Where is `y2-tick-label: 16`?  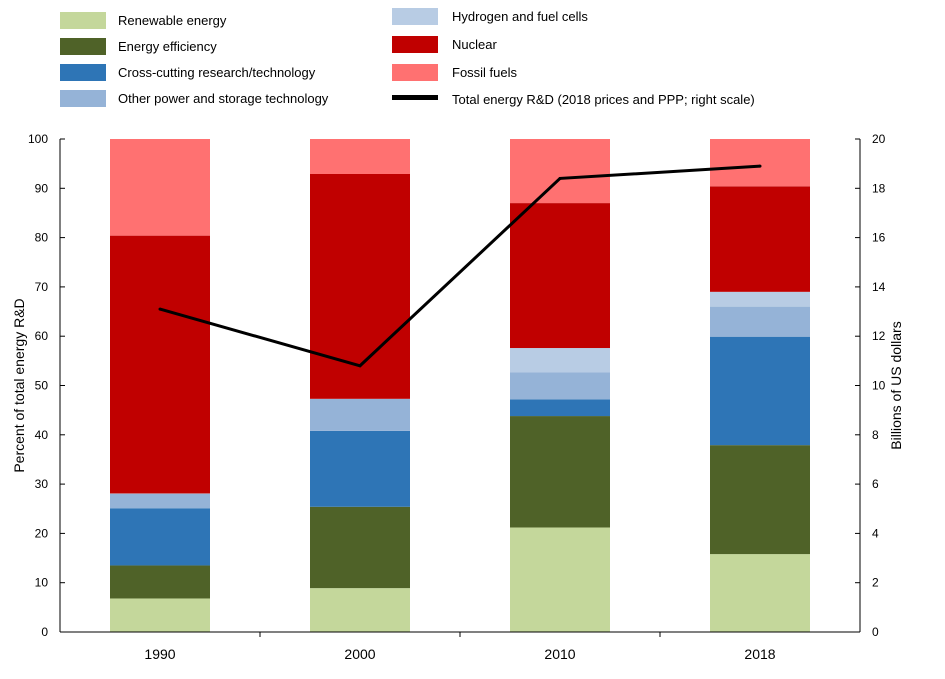 y2-tick-label: 16 is located at coordinates (879, 238).